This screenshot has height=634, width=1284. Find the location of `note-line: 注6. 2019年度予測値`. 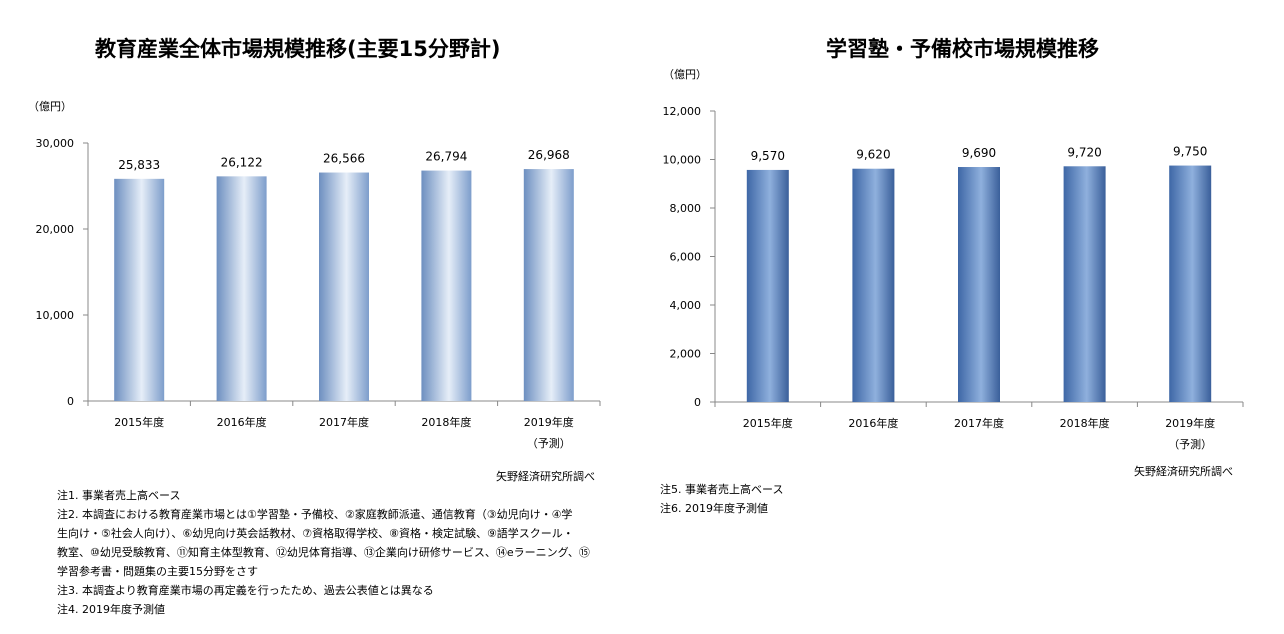

note-line: 注6. 2019年度予測値 is located at coordinates (714, 508).